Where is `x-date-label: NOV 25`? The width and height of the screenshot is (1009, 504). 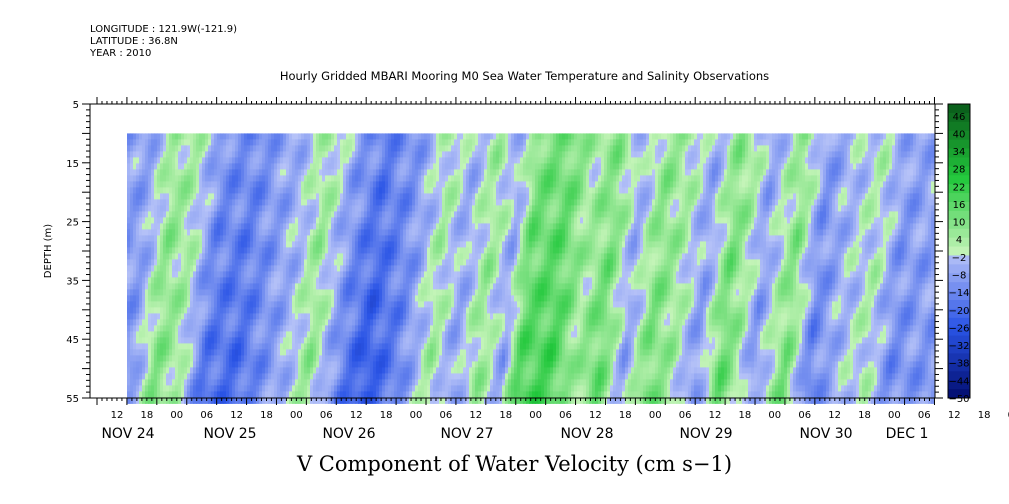
x-date-label: NOV 25 is located at coordinates (229, 434).